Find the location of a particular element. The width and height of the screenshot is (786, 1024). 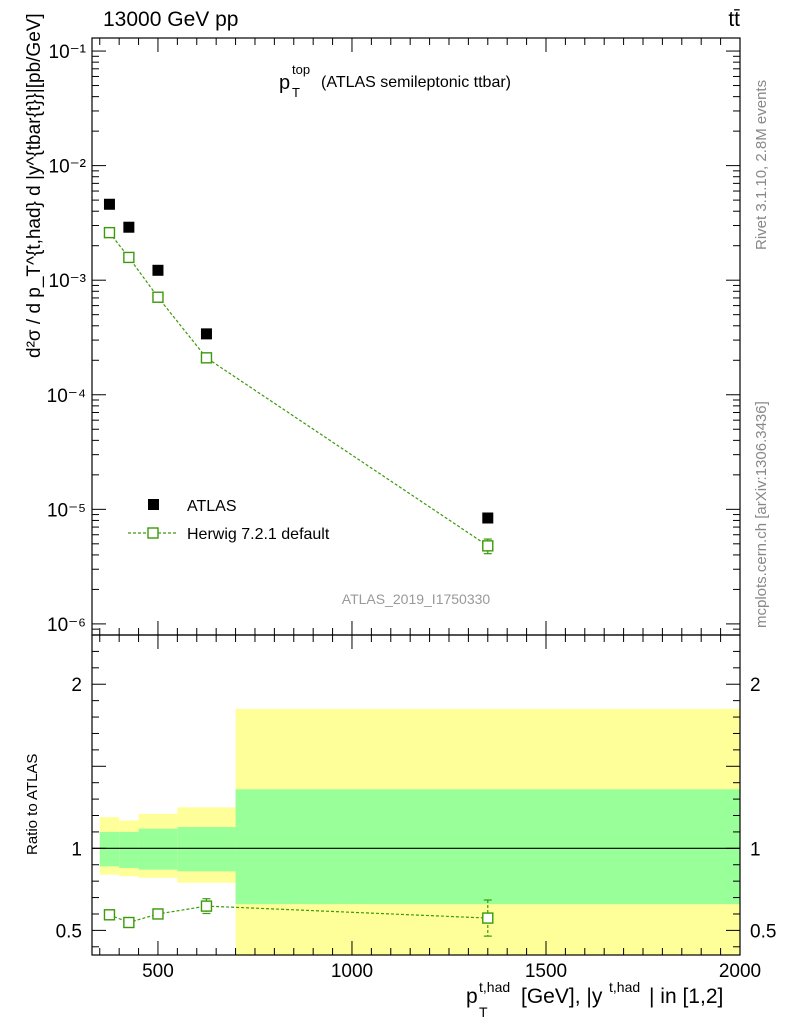

legend-atlas-marker is located at coordinates (153, 504).